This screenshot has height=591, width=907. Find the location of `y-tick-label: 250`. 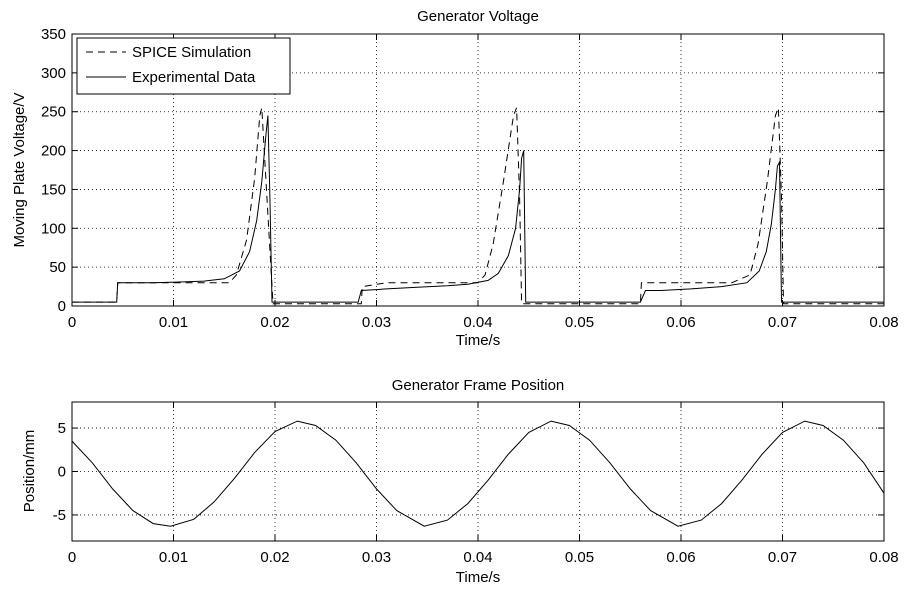

y-tick-label: 250 is located at coordinates (53, 112).